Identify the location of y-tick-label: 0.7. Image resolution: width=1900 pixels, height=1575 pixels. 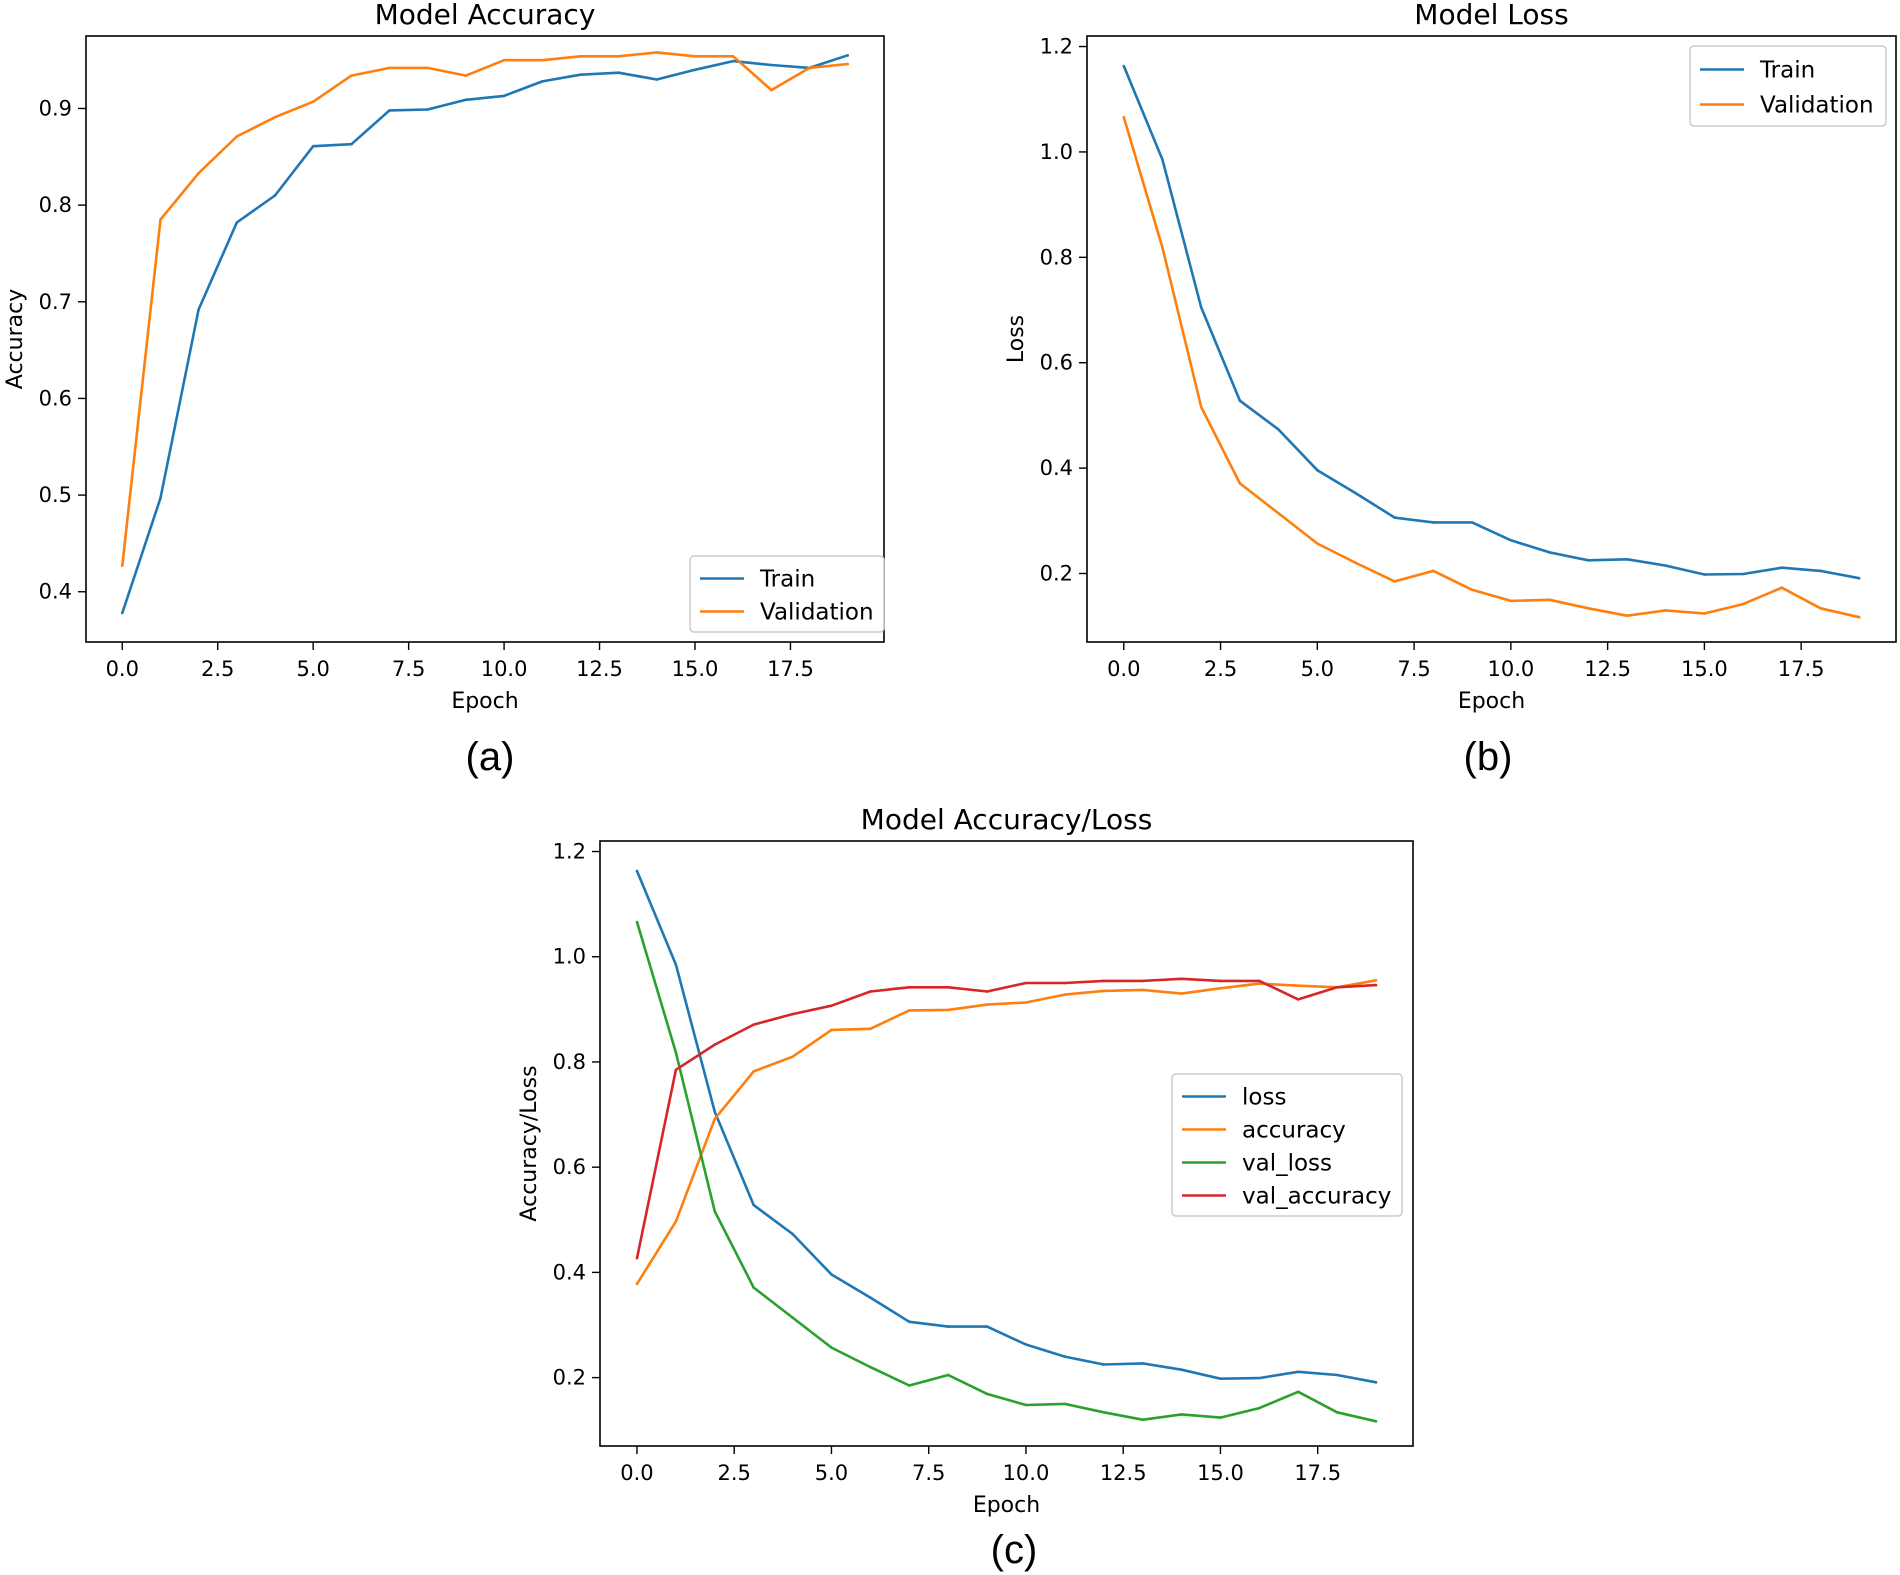
(55, 302).